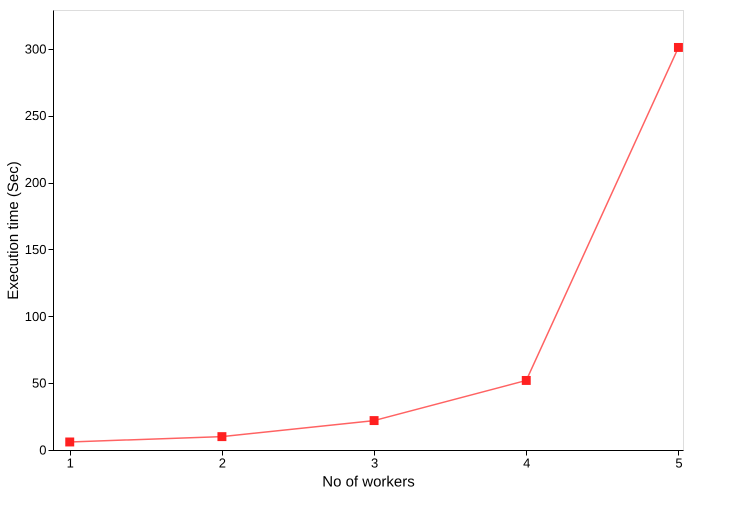 The width and height of the screenshot is (743, 519). What do you see at coordinates (13, 230) in the screenshot?
I see `y-axis-title: Execution time (Sec)` at bounding box center [13, 230].